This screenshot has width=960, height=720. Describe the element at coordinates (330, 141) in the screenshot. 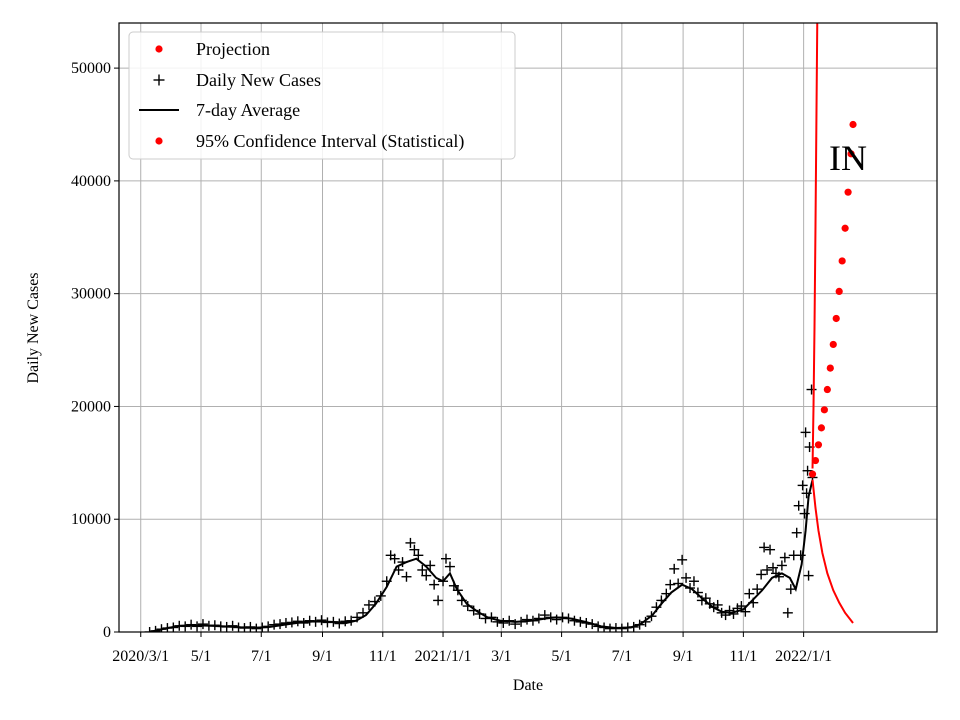

I see `legend-label: 95% Confidence Interval (Statistical)` at that location.